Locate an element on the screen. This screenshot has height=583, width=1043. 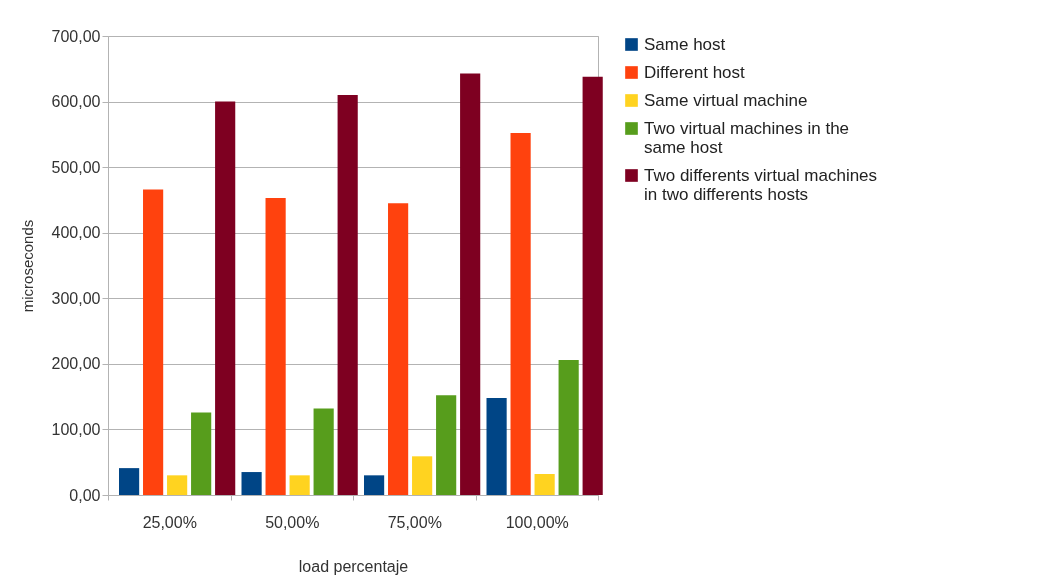
y-tick-label: 300,00 is located at coordinates (76, 298).